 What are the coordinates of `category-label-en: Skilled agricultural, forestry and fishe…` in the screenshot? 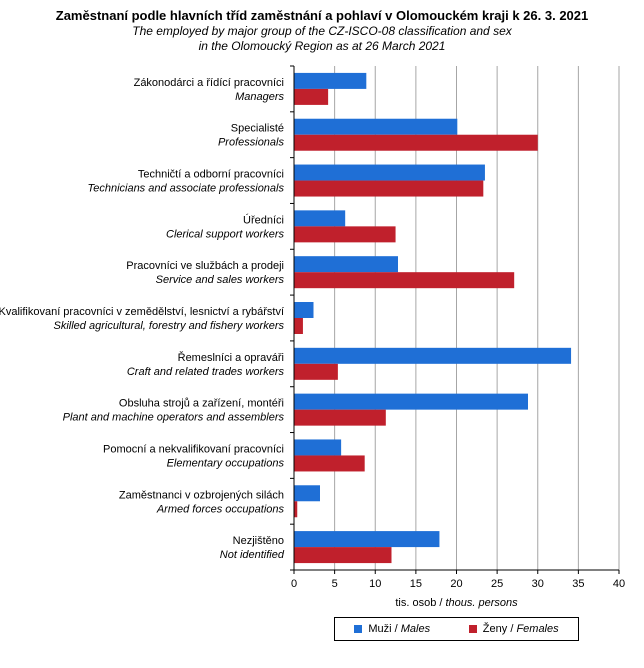 It's located at (169, 326).